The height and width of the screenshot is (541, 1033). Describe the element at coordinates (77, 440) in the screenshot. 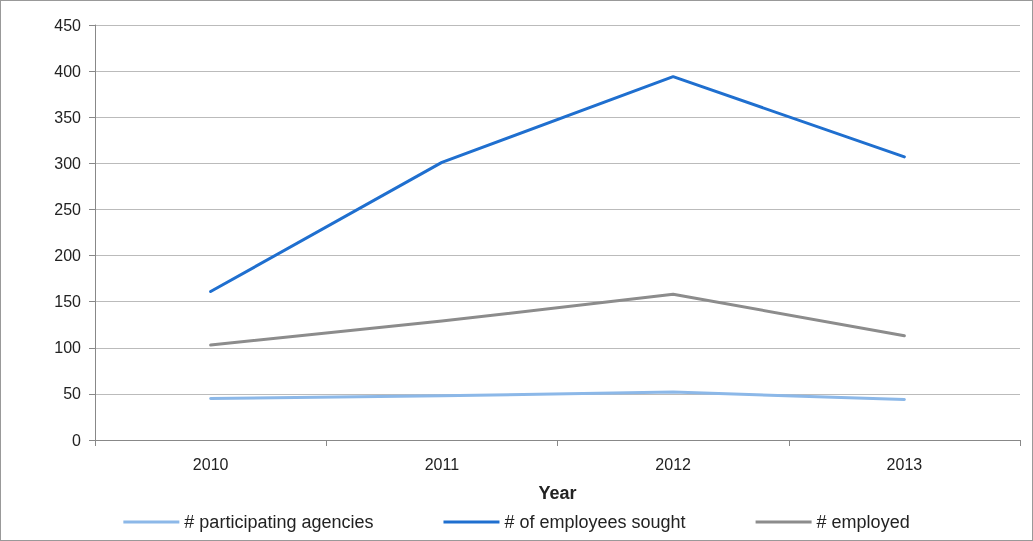

I see `y-tick-label: 0` at that location.